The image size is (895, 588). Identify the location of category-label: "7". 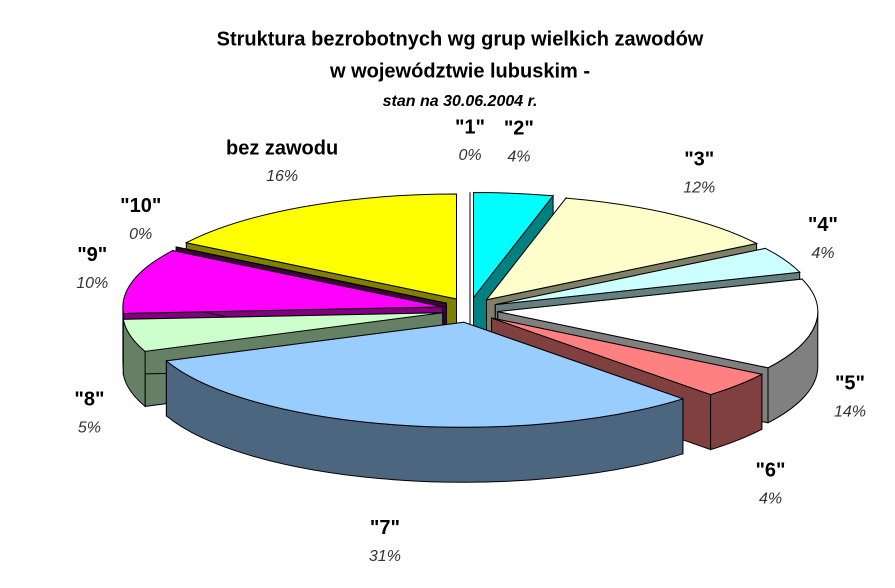
(385, 528).